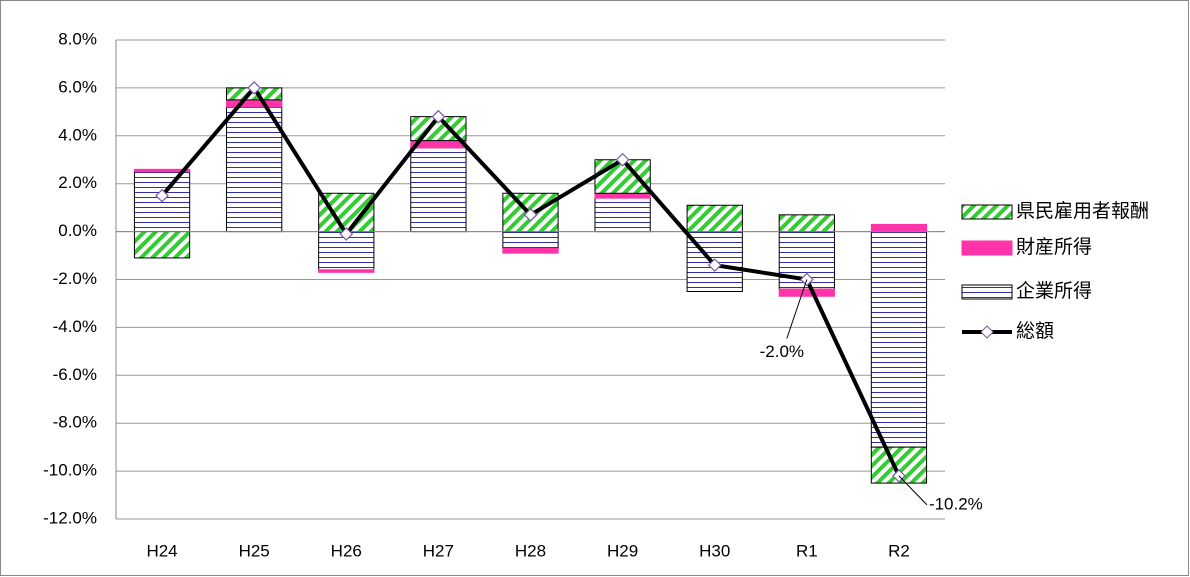 This screenshot has height=577, width=1190. Describe the element at coordinates (438, 550) in the screenshot. I see `x-tick-label: H27` at that location.